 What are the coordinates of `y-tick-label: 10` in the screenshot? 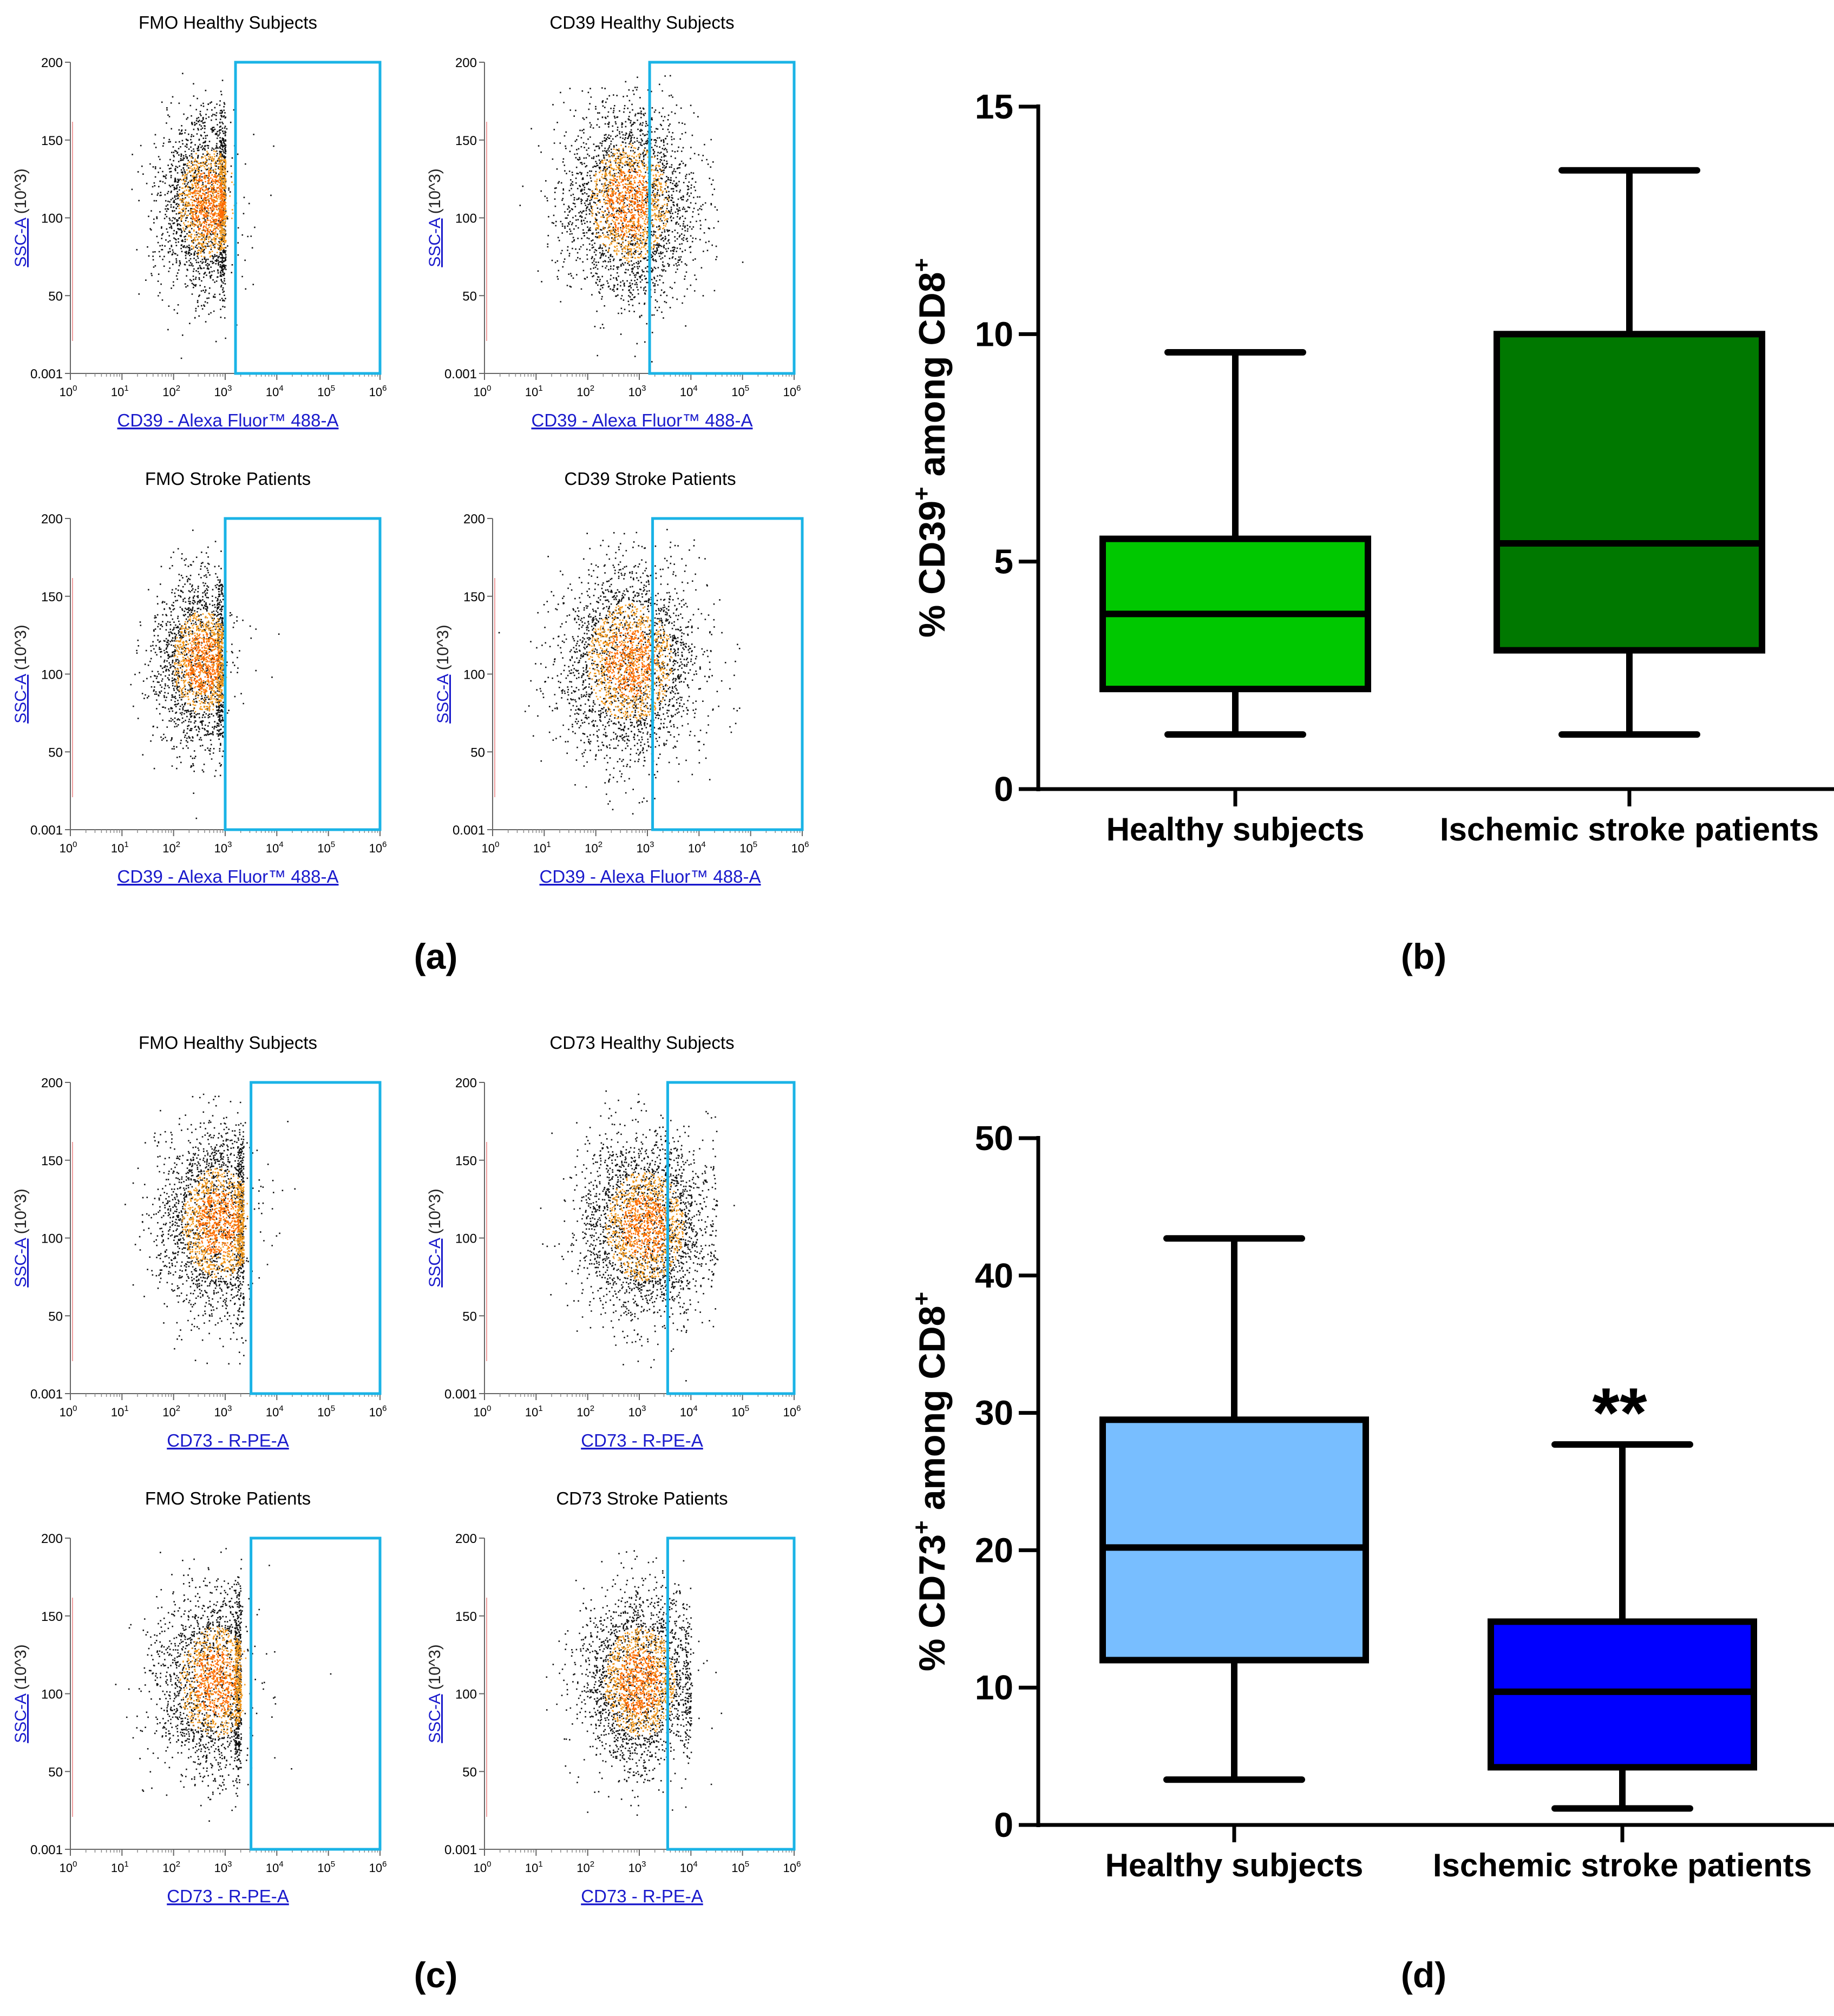 It's located at (994, 1687).